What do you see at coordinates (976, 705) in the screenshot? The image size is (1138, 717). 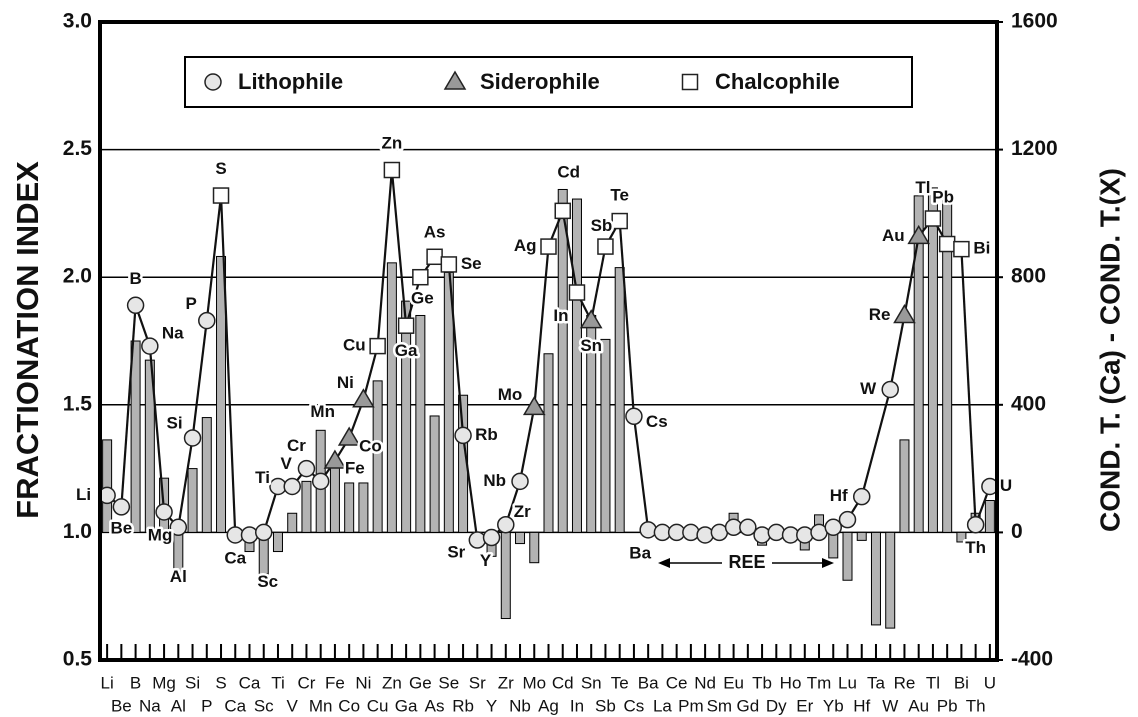 I see `x-tick-label: Th` at bounding box center [976, 705].